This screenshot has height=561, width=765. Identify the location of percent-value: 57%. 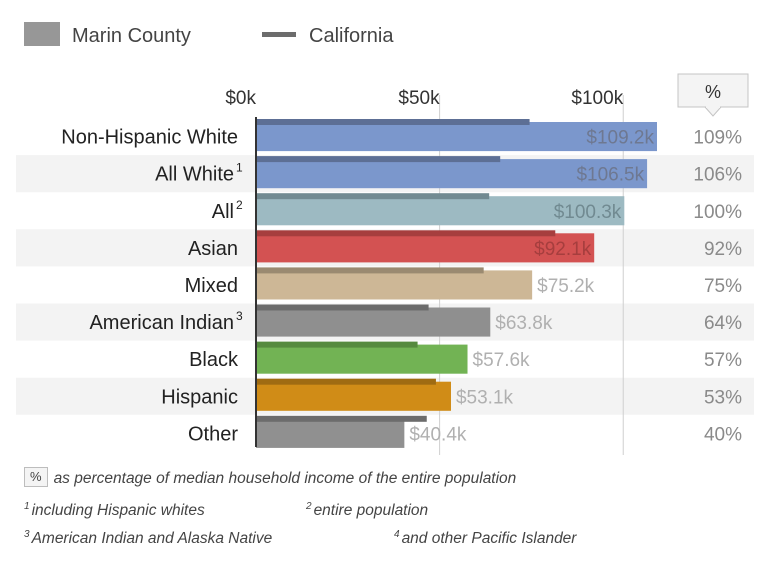
(723, 360).